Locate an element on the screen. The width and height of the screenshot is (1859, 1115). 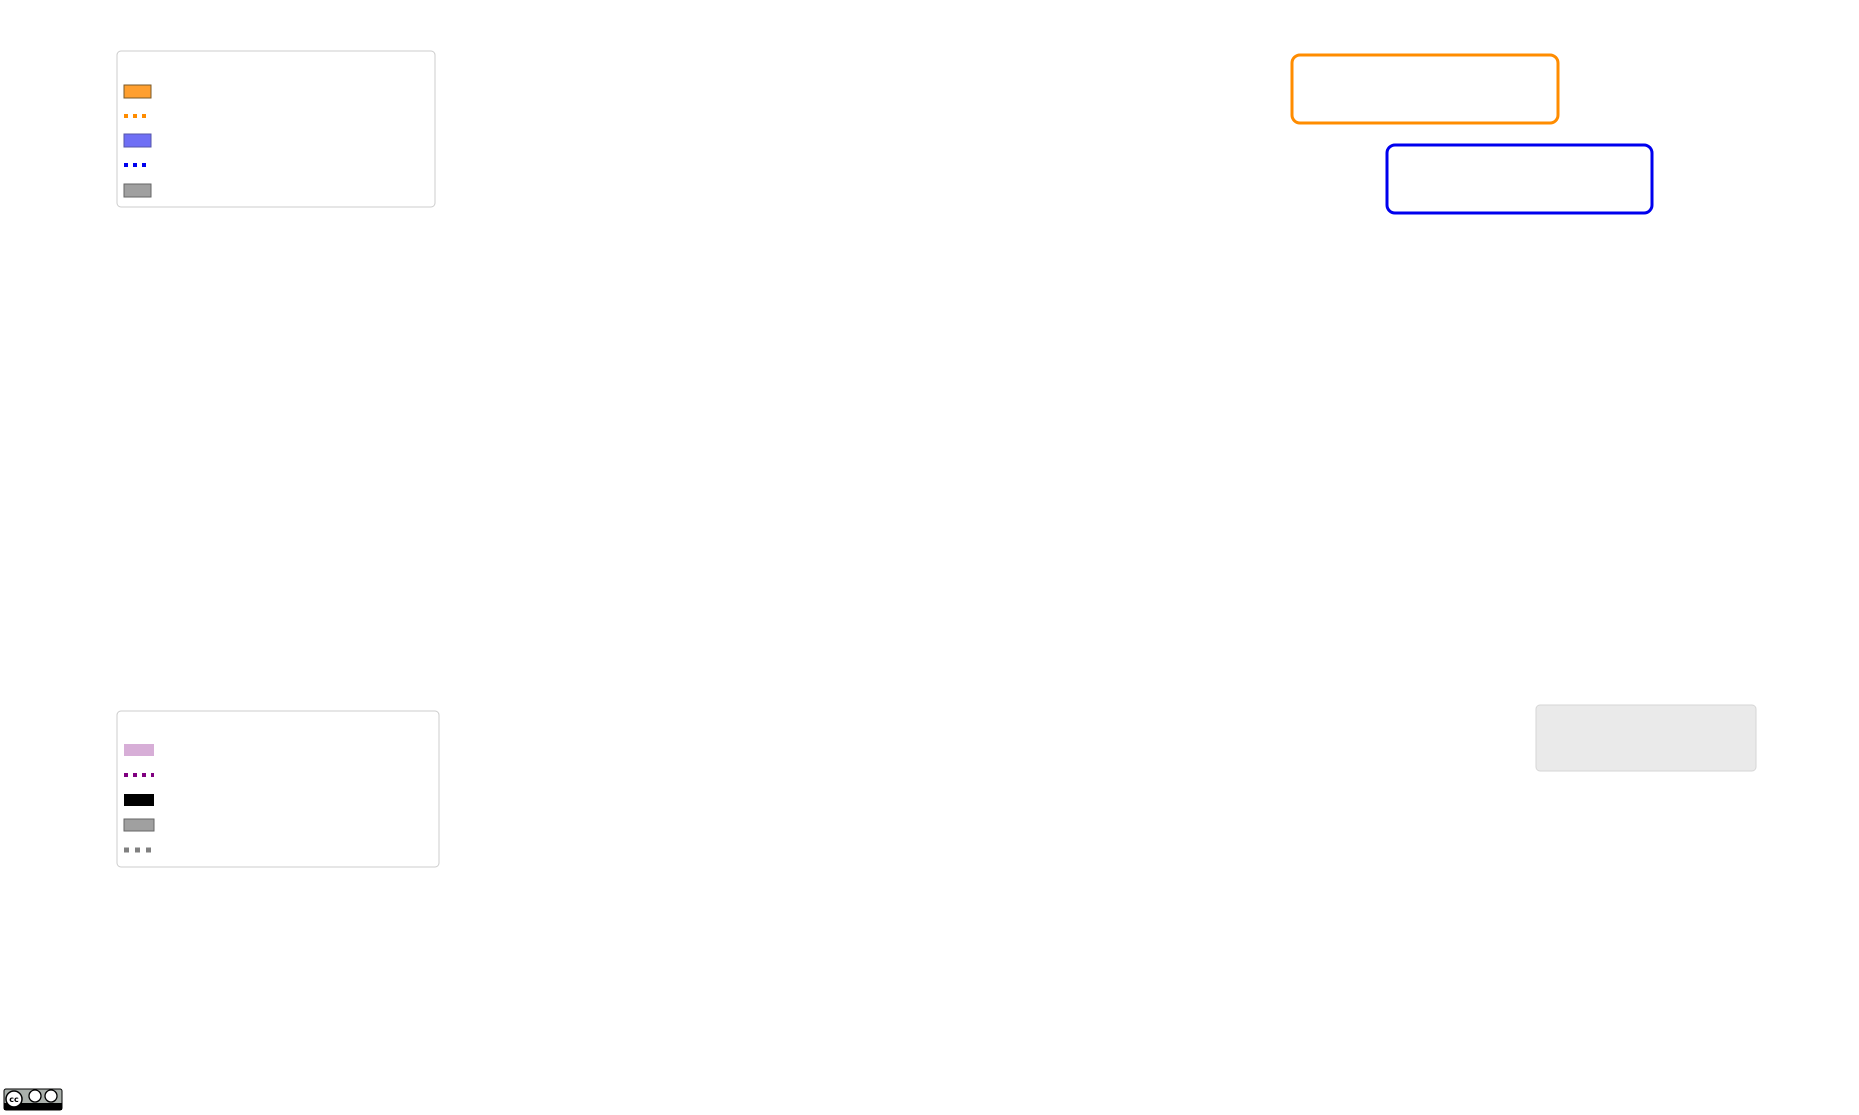
neuinfektionen-chart is located at coordinates (885, 132).